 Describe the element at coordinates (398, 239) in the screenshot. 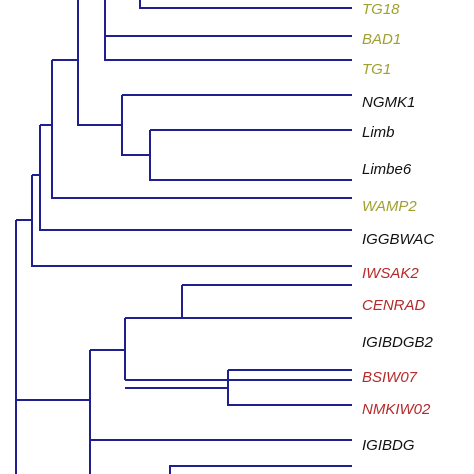

I see `leaf-label: IGGBWAC` at that location.